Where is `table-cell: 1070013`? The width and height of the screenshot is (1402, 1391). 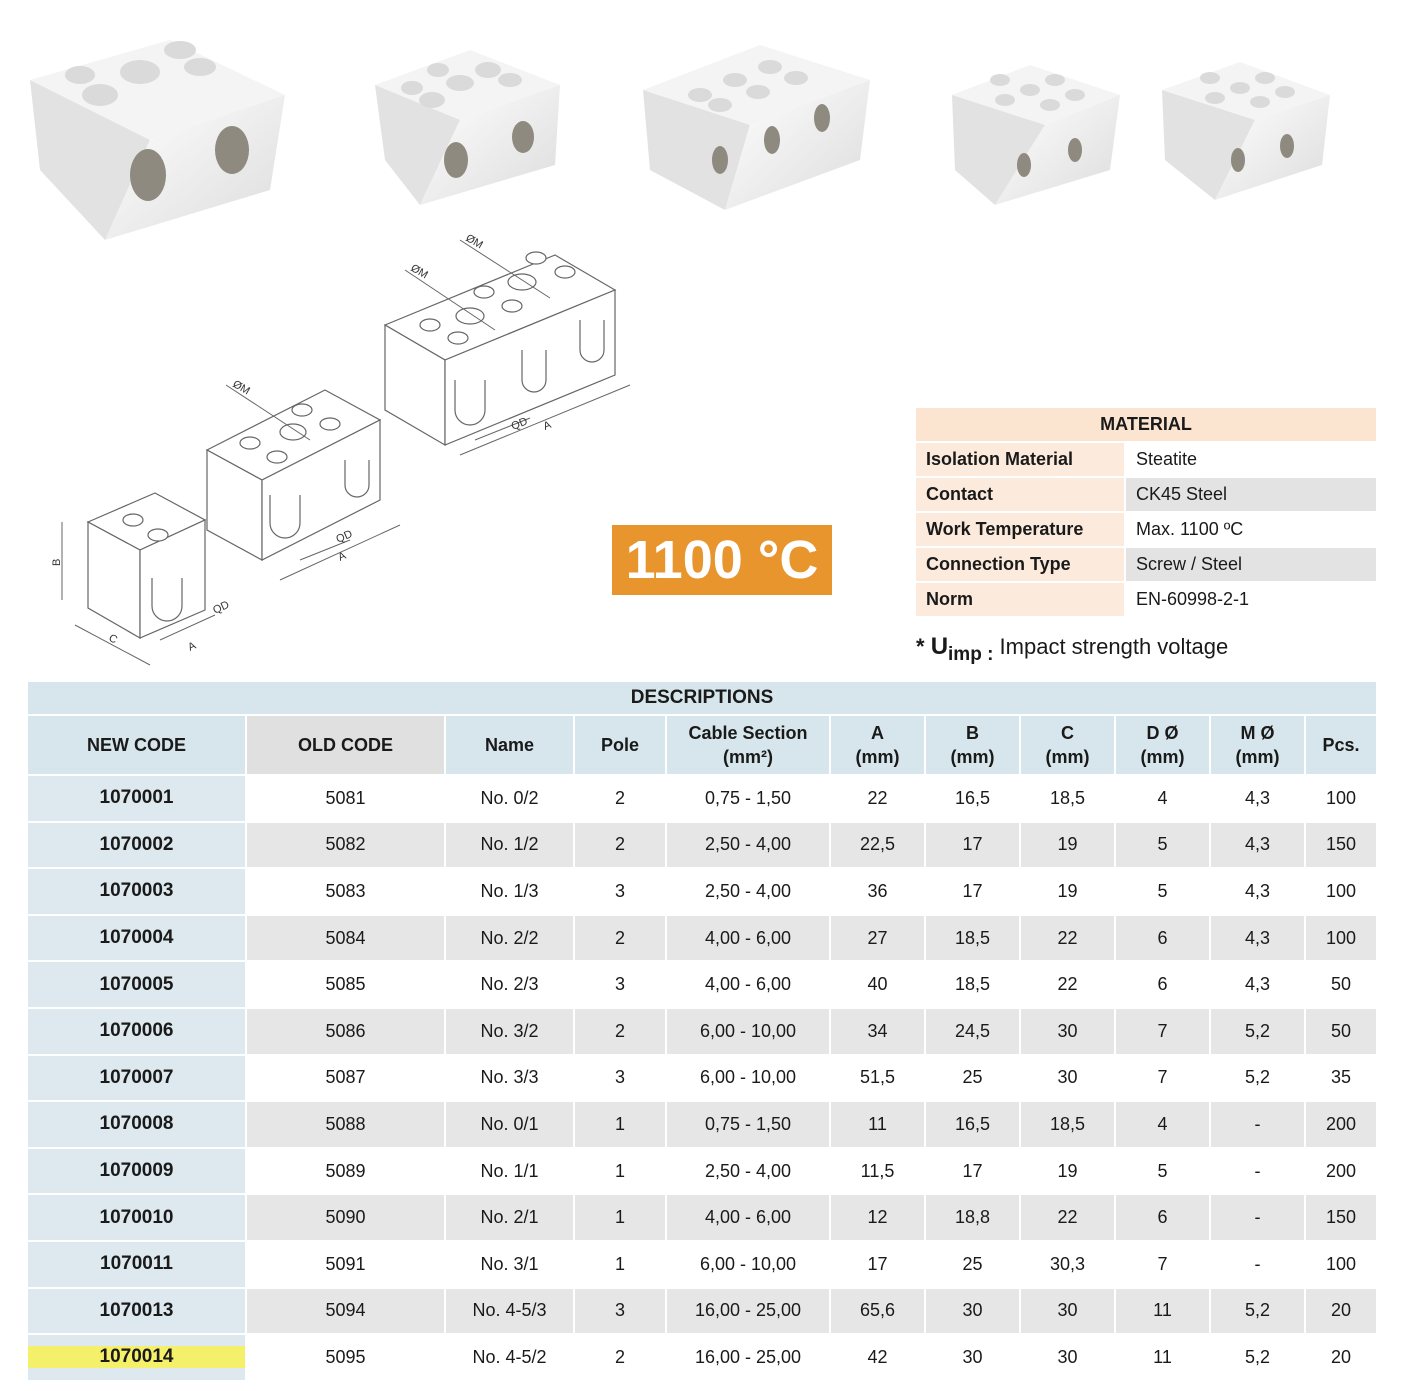
table-cell: 1070013 is located at coordinates (136, 1311).